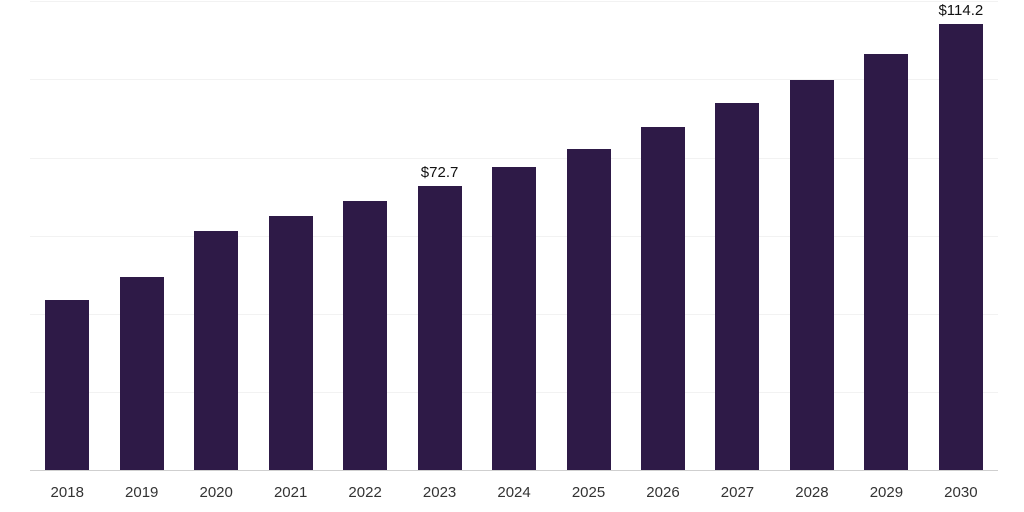 Image resolution: width=1024 pixels, height=512 pixels. Describe the element at coordinates (290, 343) in the screenshot. I see `bar-2021` at that location.